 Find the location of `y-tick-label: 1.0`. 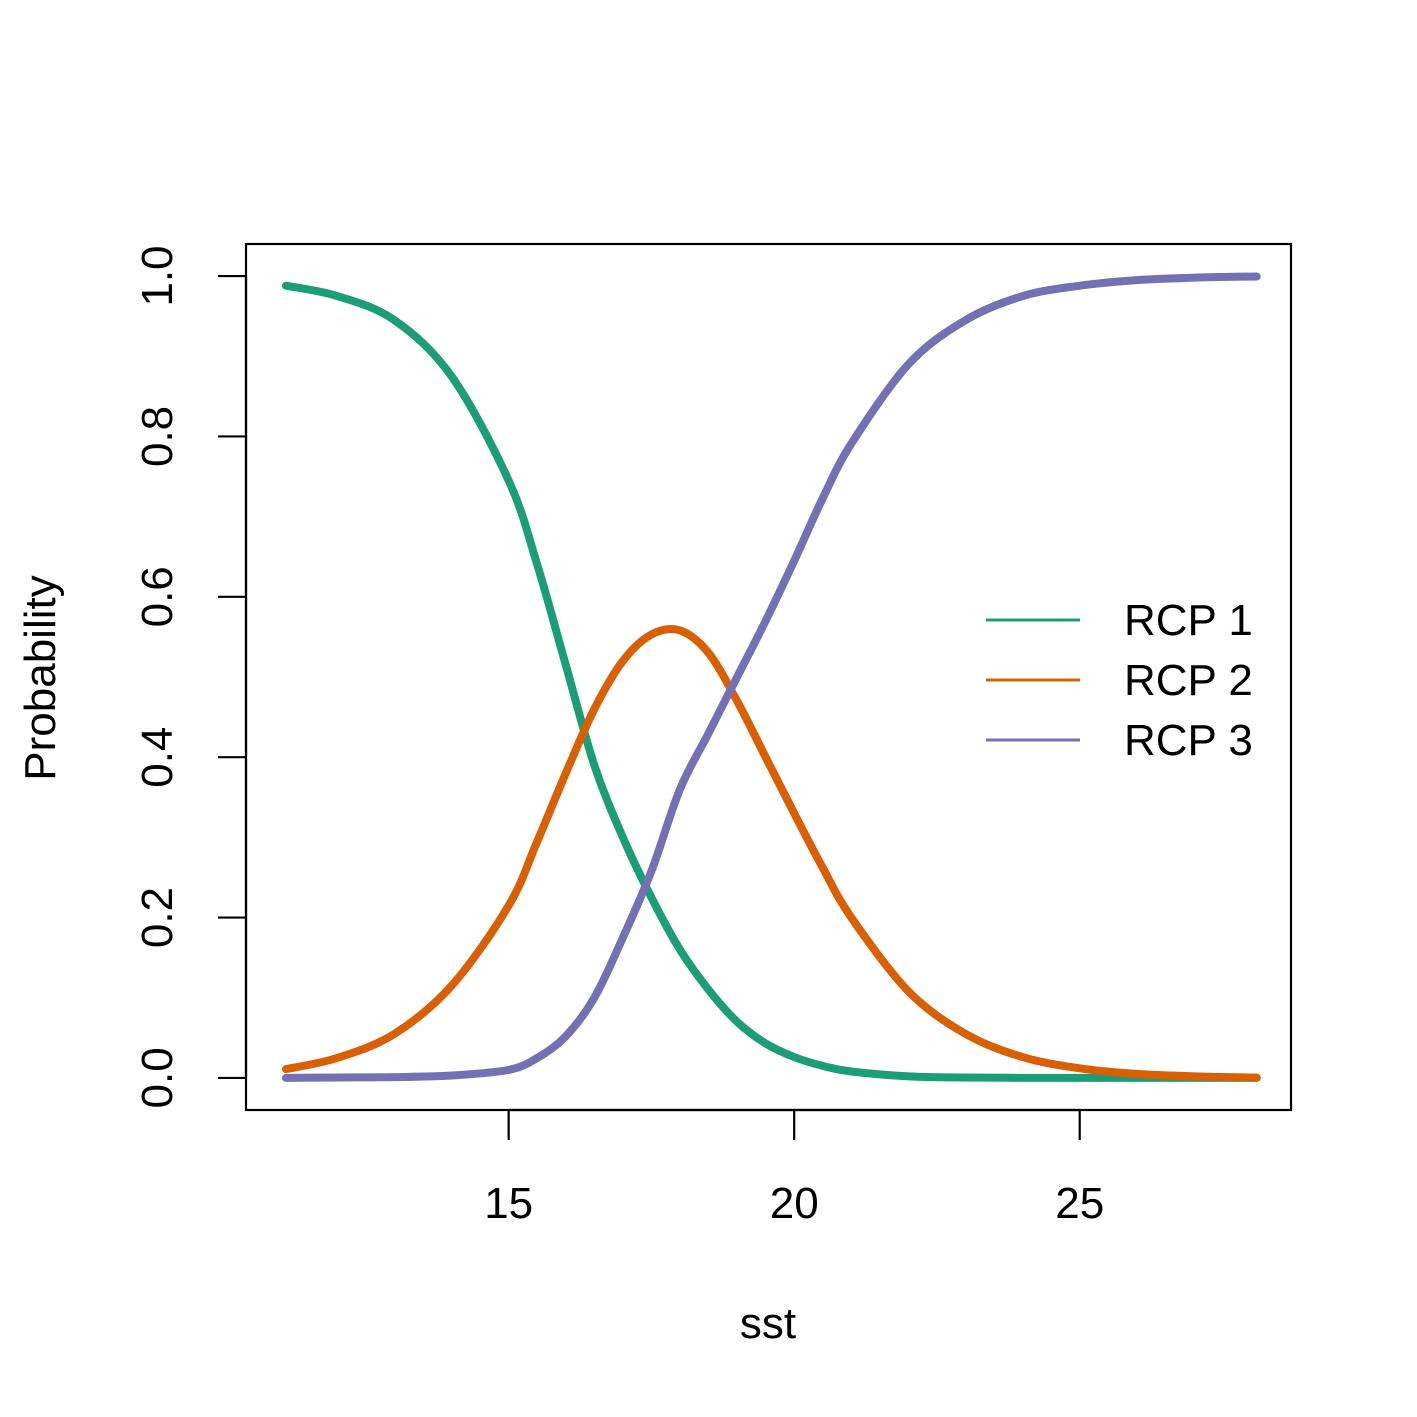

y-tick-label: 1.0 is located at coordinates (157, 275).